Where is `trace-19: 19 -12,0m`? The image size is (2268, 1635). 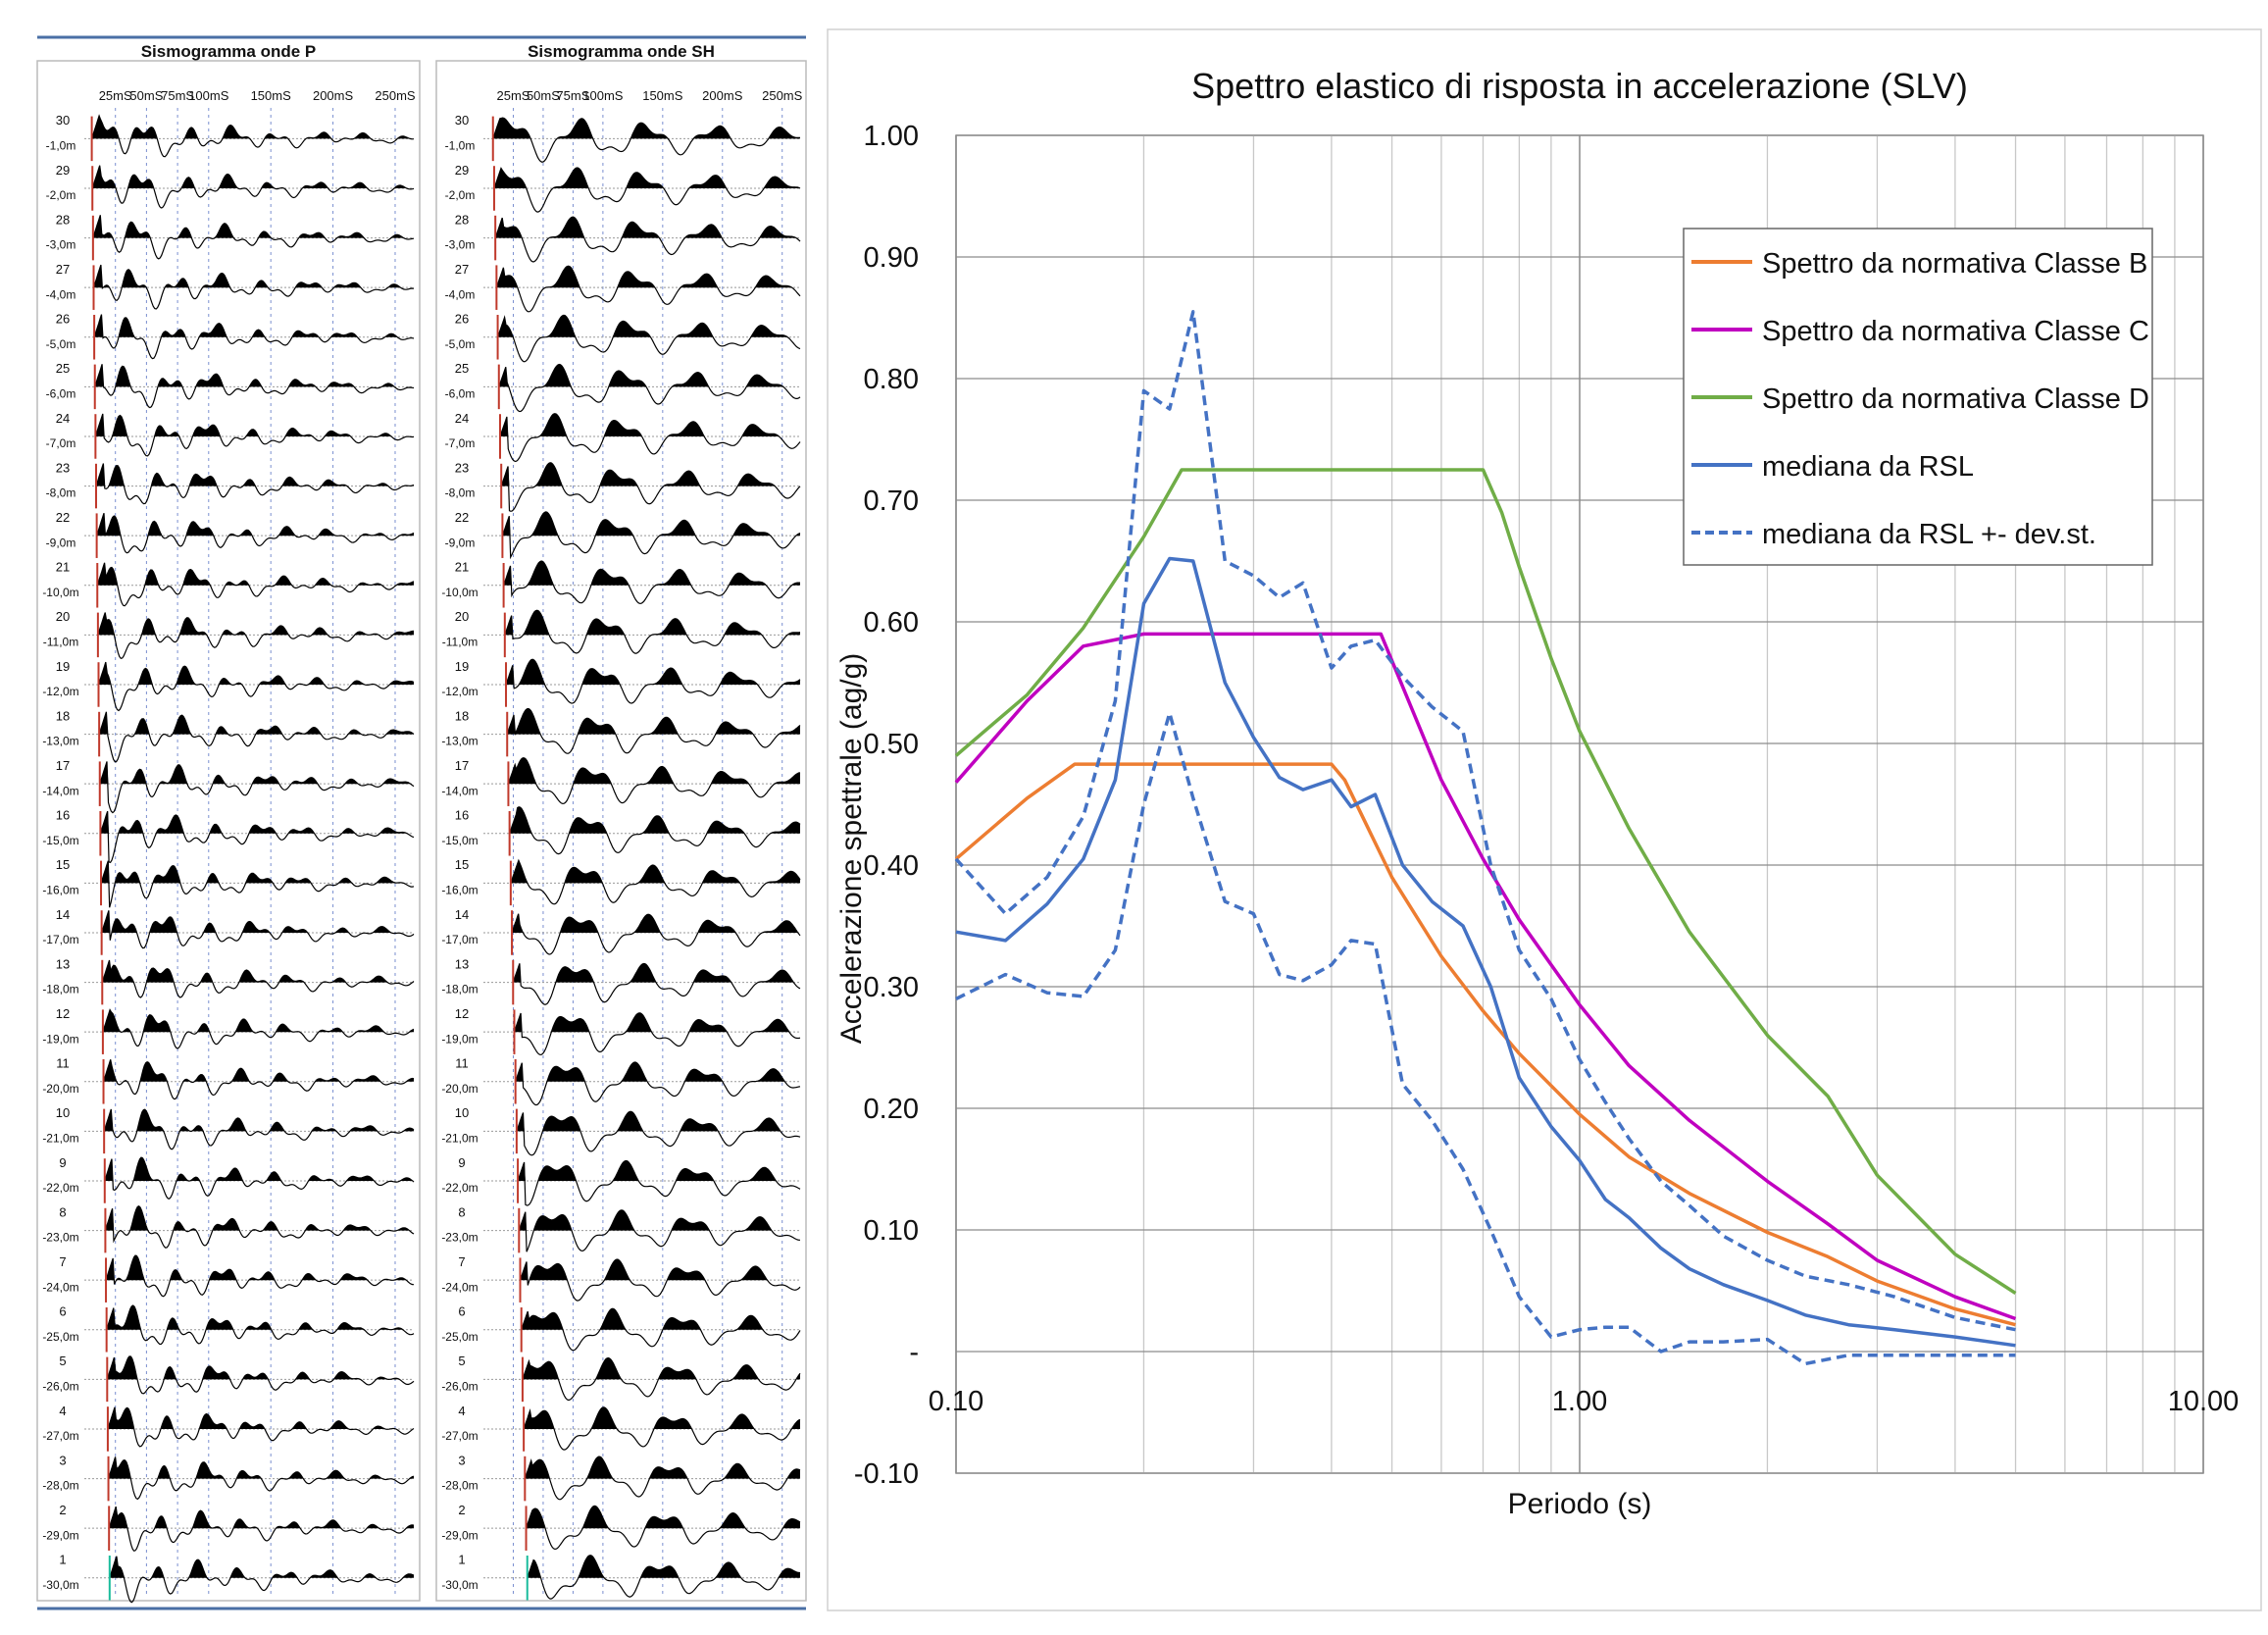 trace-19: 19 -12,0m is located at coordinates (621, 682).